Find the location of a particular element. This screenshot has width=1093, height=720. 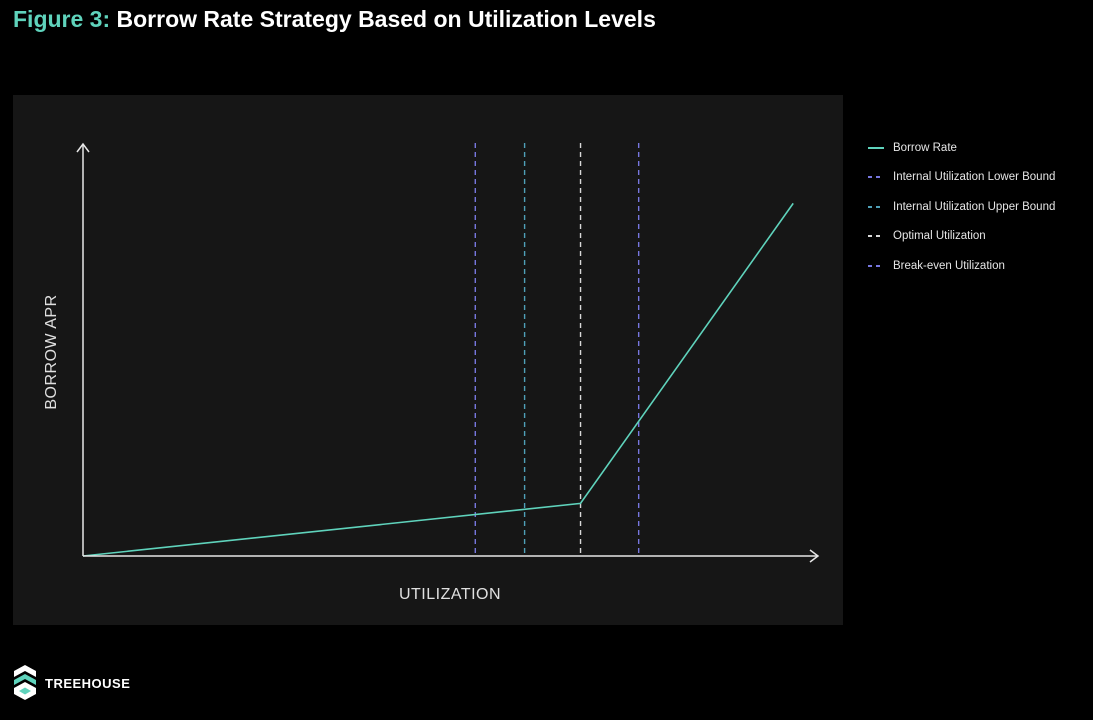

y-axis-arrow is located at coordinates (83, 147).